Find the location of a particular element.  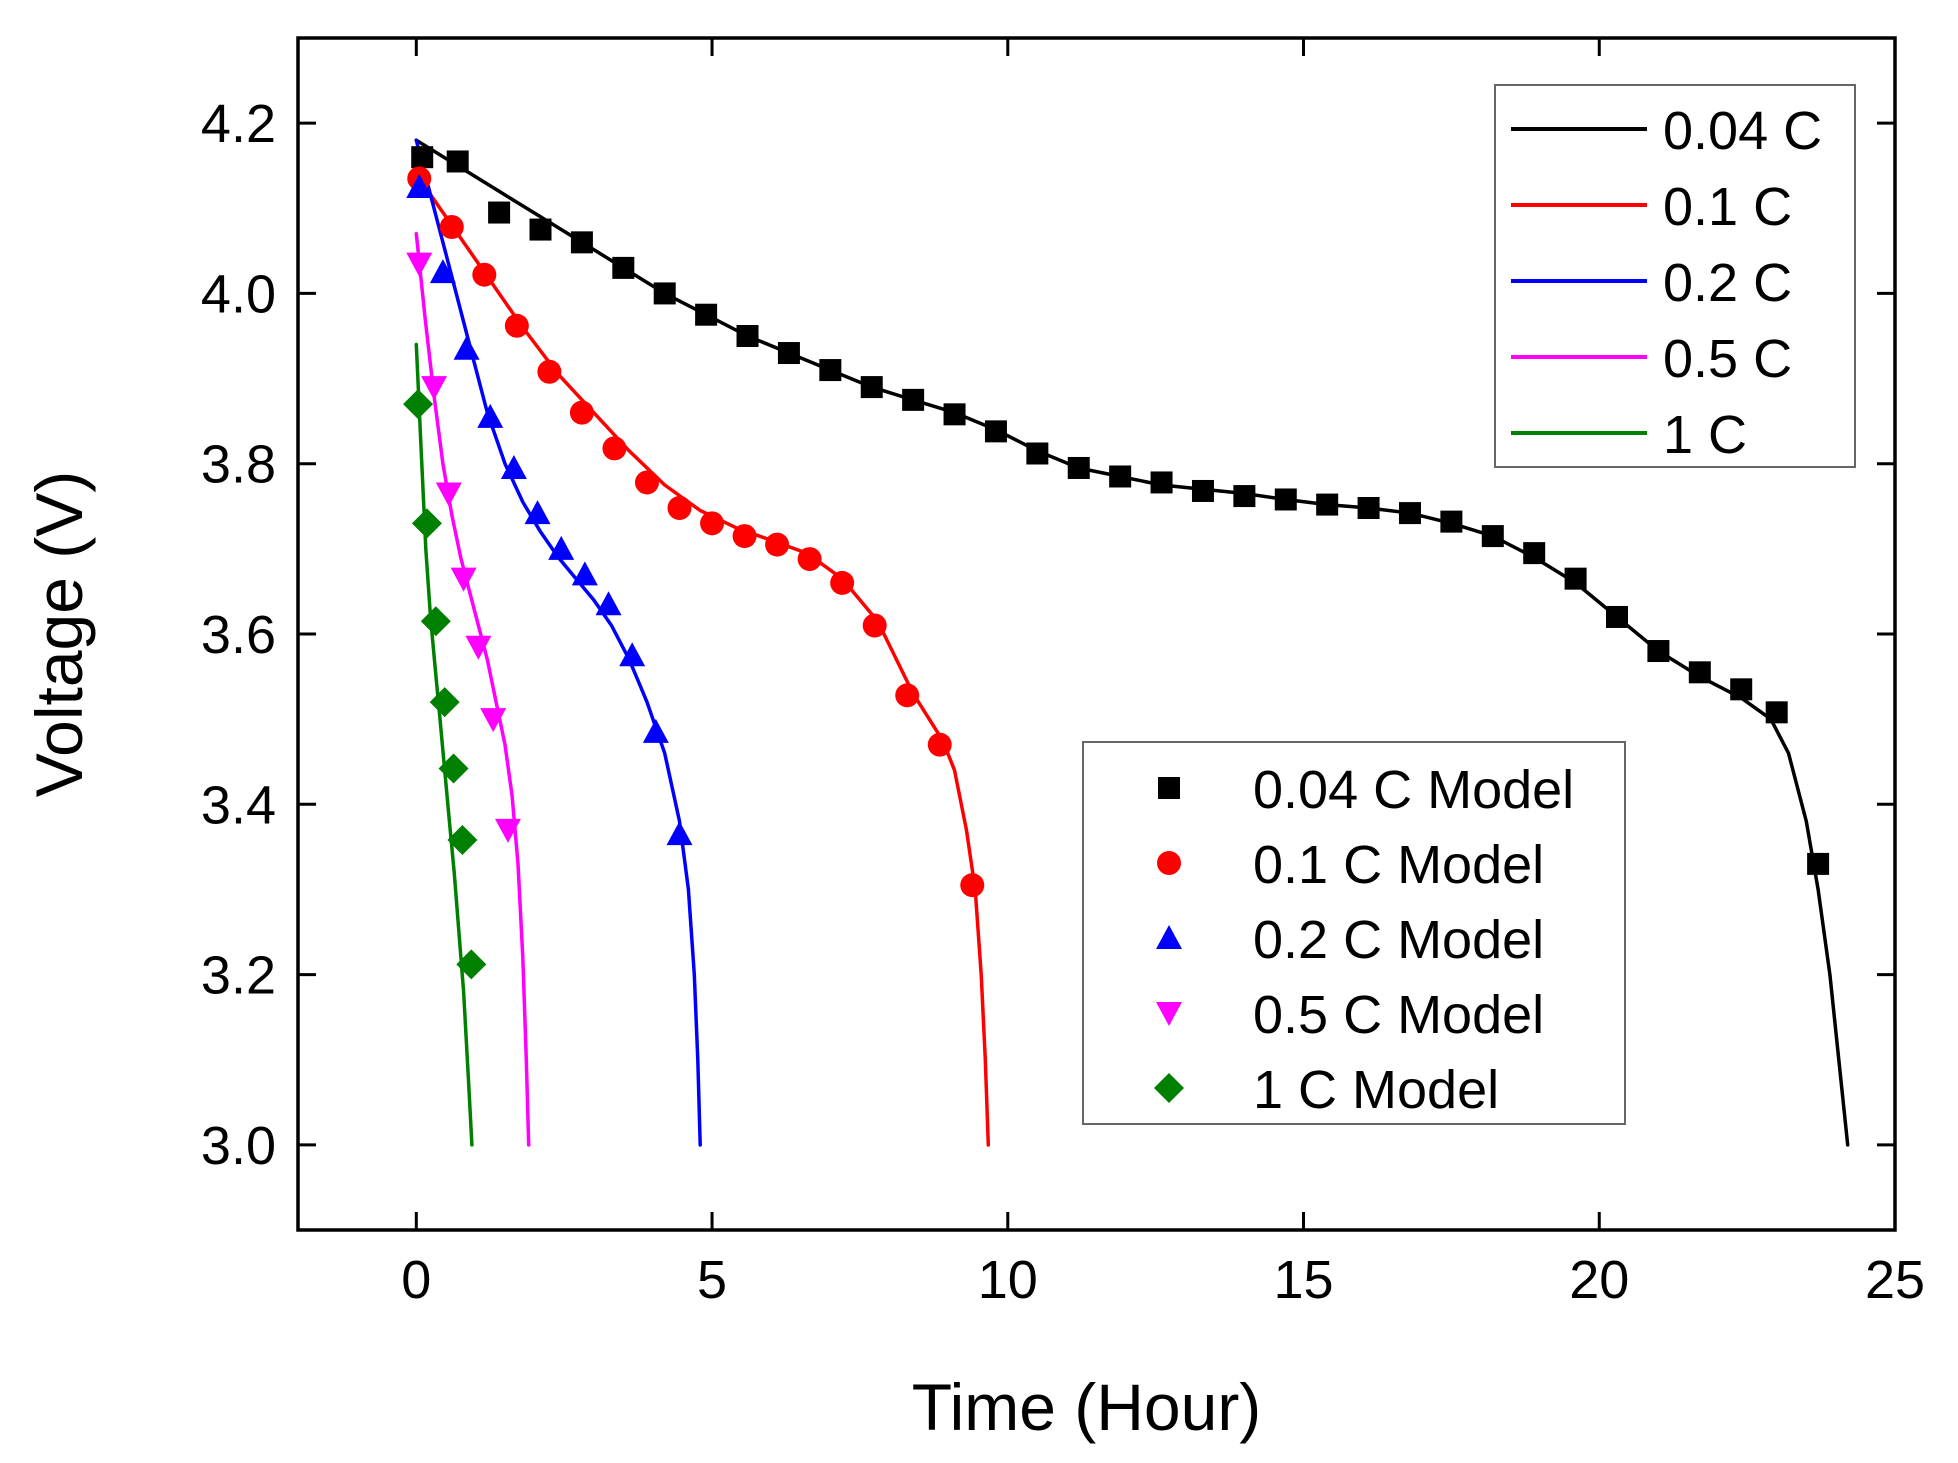

y-tick-label: 3.6 is located at coordinates (238, 635).